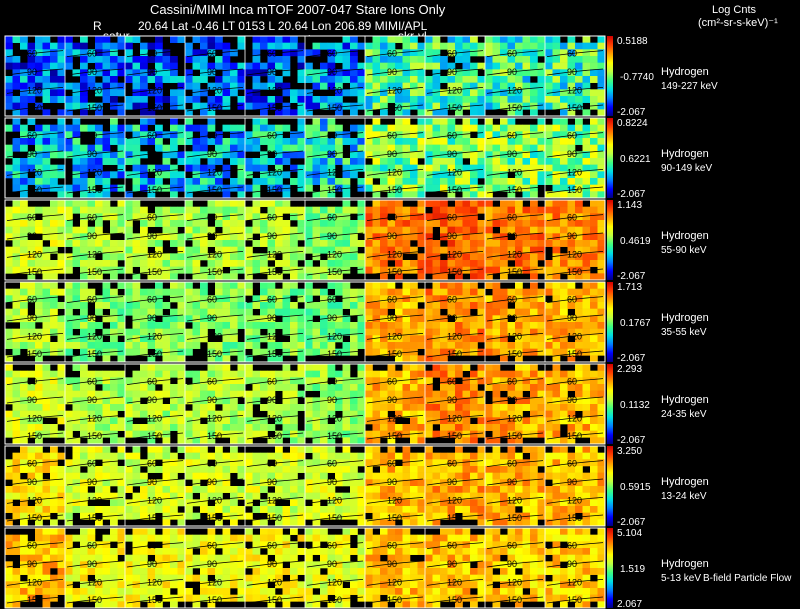 The image size is (800, 609). Describe the element at coordinates (610, 322) in the screenshot. I see `colorbar` at that location.